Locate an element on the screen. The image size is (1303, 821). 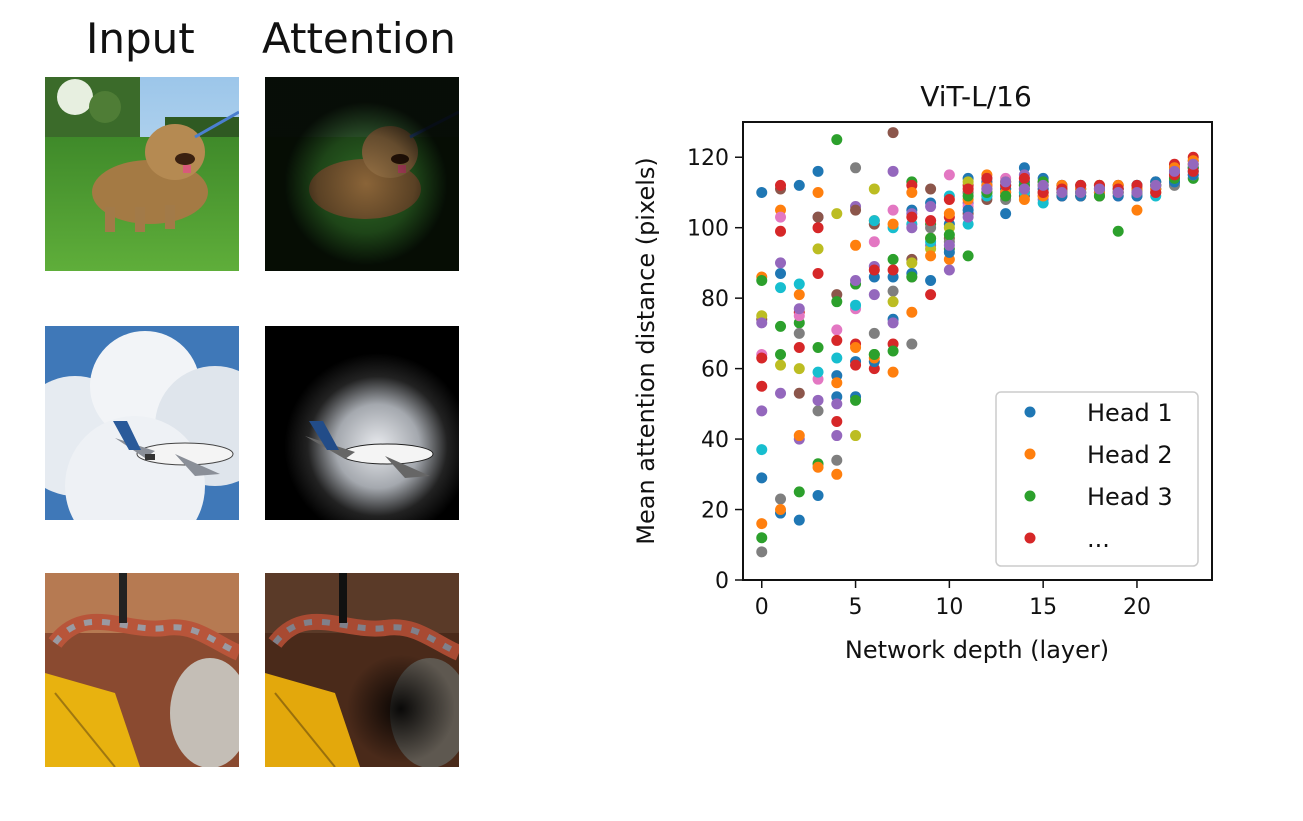
x-tick-label: 20 is located at coordinates (1137, 607).